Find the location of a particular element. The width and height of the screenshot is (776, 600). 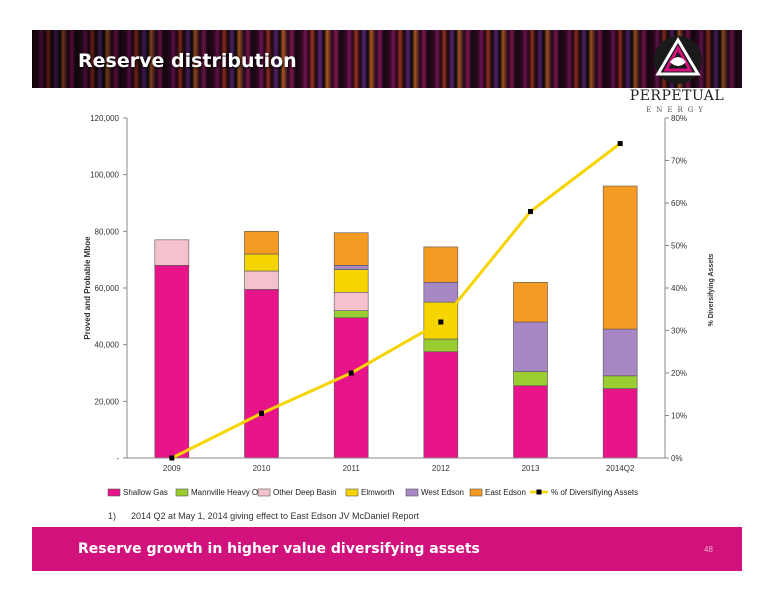

y-axis-title: Proved and Probable Mboe is located at coordinates (87, 288).